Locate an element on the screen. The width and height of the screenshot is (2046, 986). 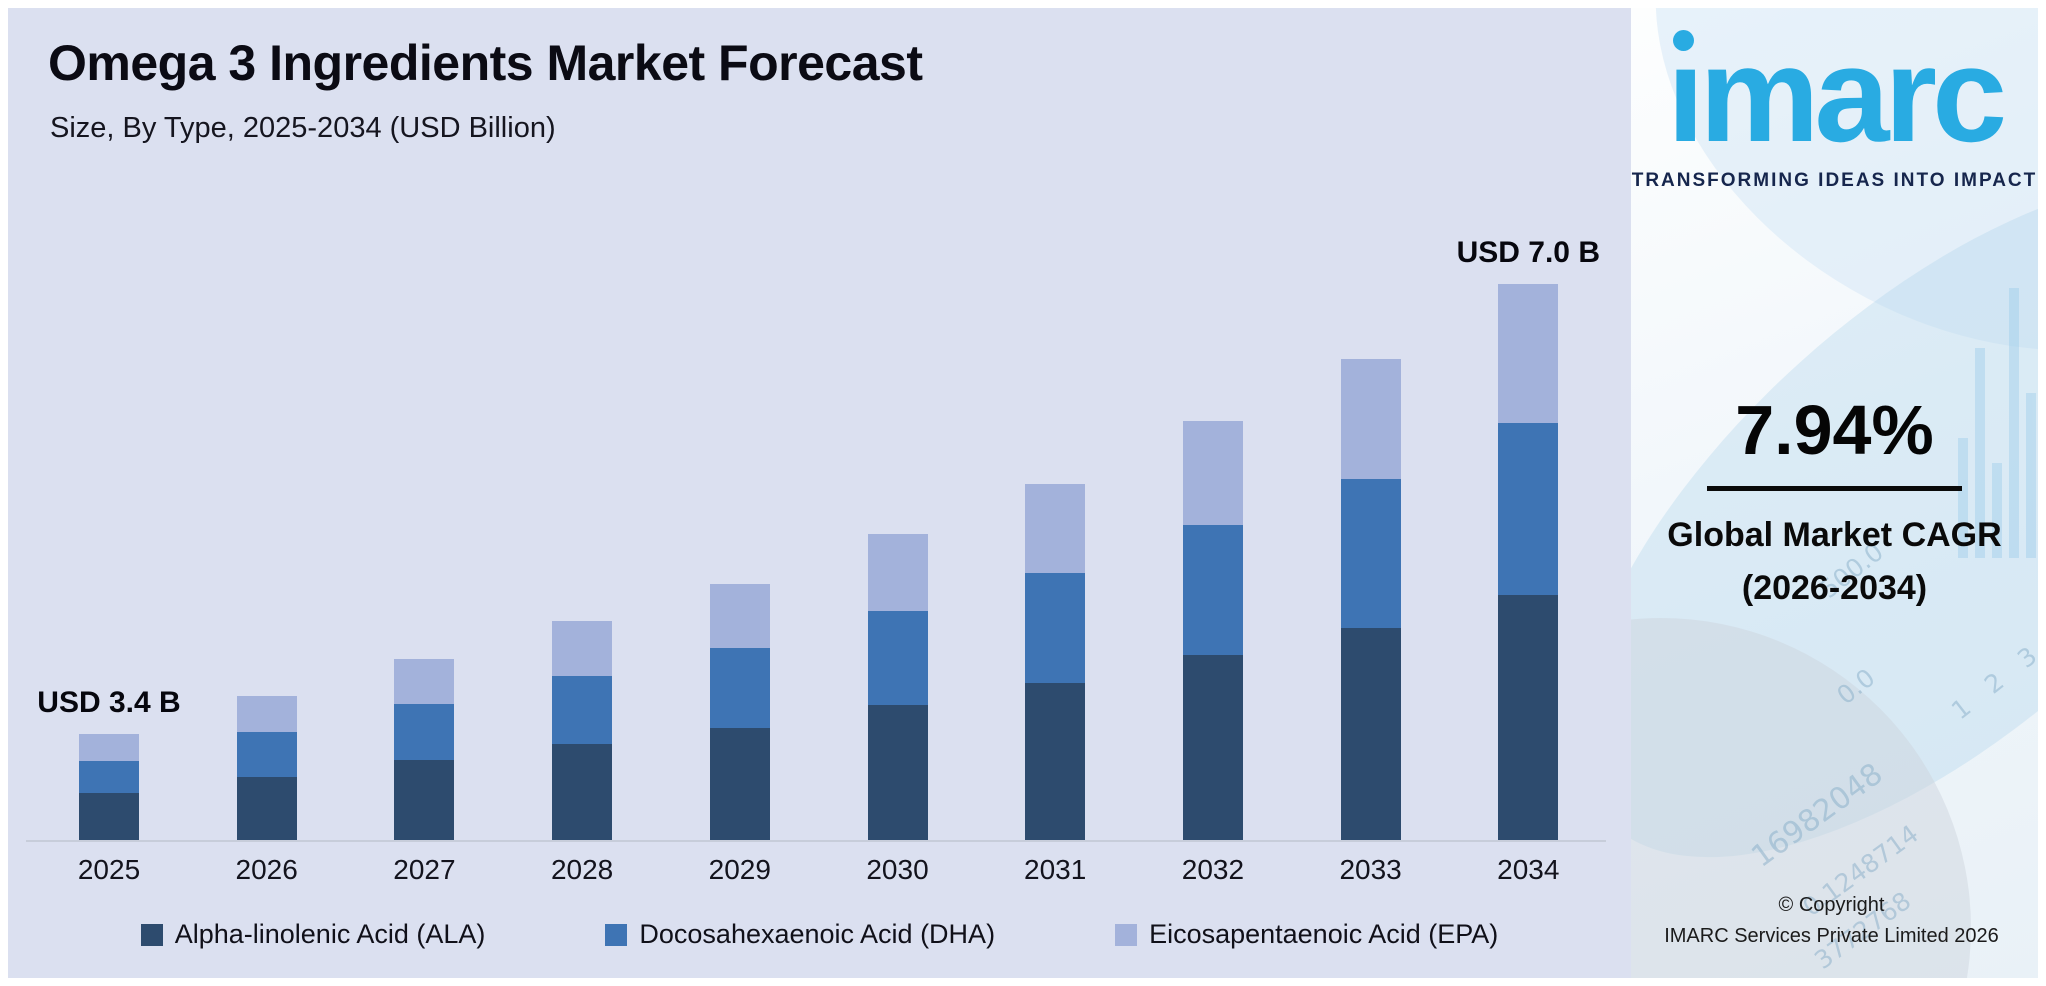
bar-2033 is located at coordinates (1370, 599).